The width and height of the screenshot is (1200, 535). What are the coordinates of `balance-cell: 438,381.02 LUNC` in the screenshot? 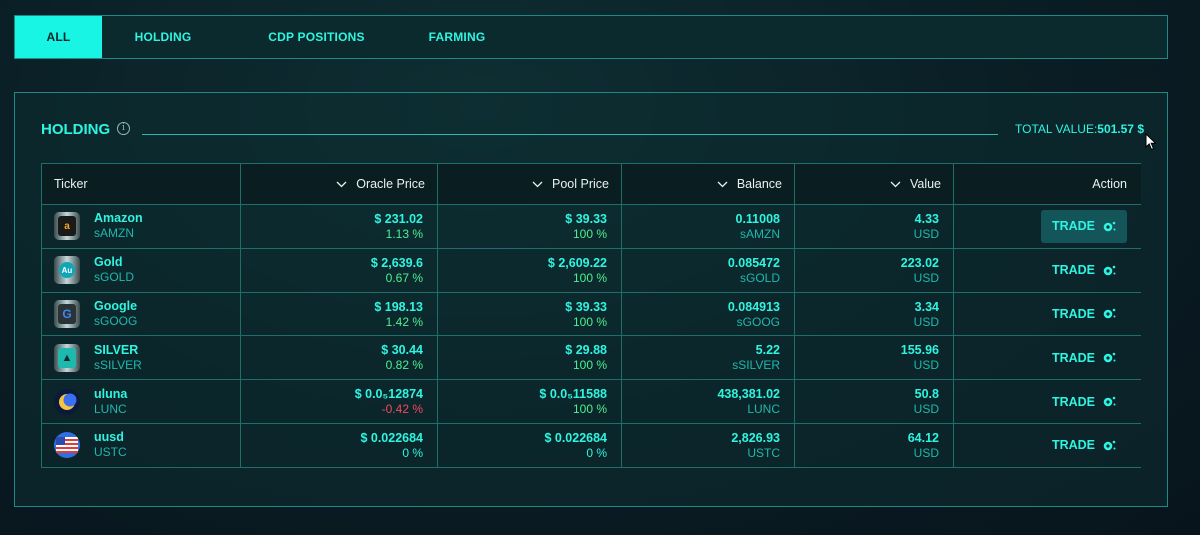 It's located at (708, 401).